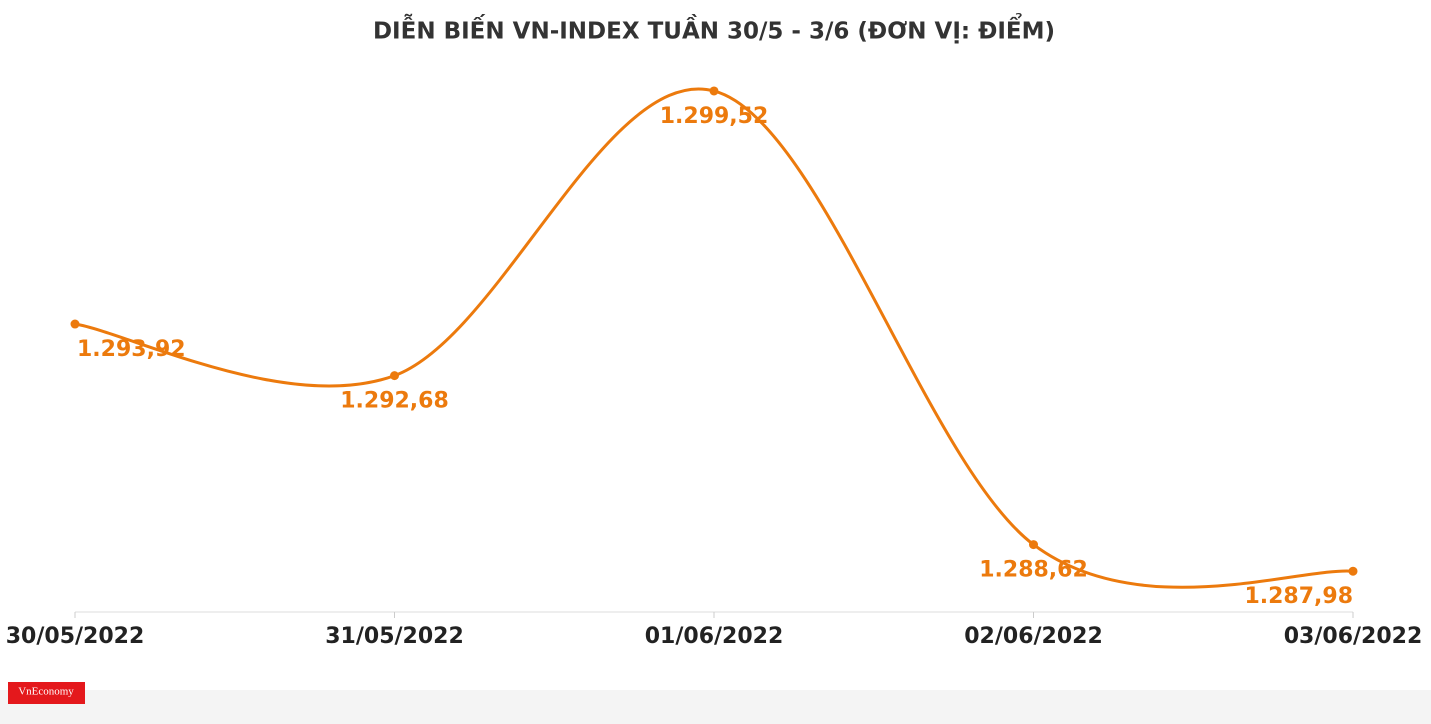 The height and width of the screenshot is (724, 1431). I want to click on x-tick-label: 30/05/2022, so click(75, 636).